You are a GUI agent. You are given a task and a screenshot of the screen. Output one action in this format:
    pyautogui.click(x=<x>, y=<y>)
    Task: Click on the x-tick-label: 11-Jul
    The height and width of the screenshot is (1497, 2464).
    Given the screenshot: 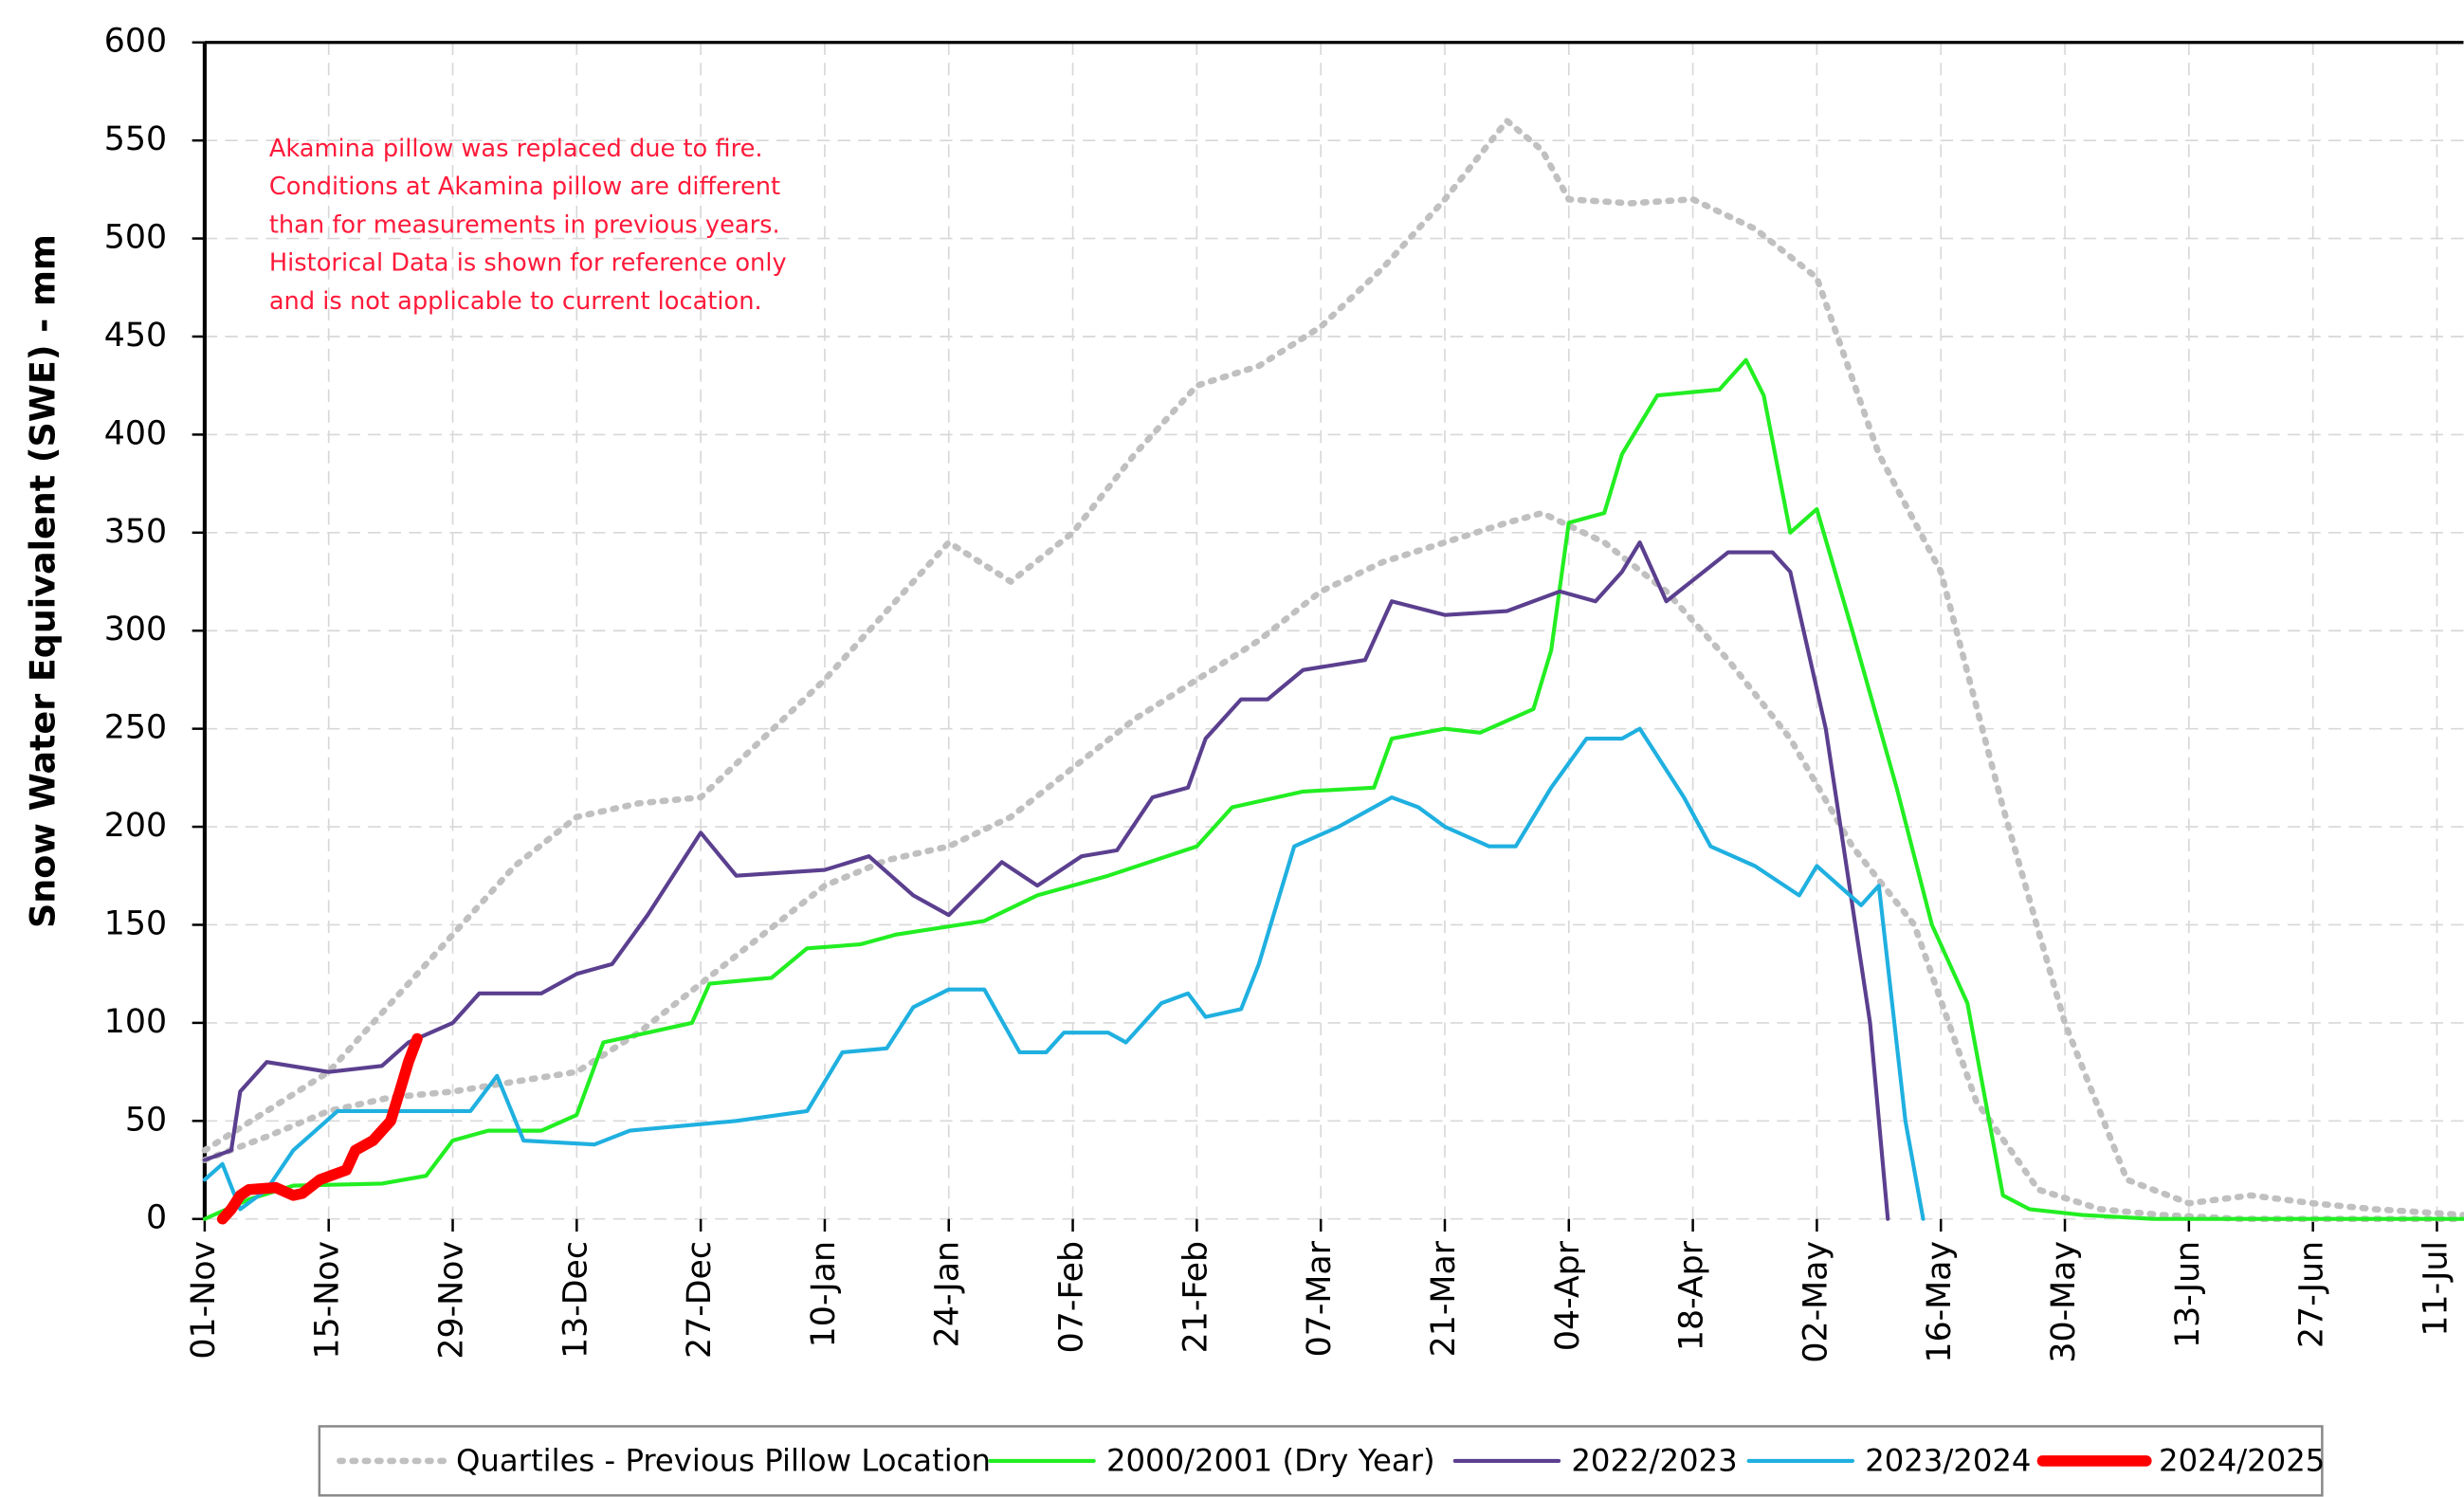 What is the action you would take?
    pyautogui.click(x=2436, y=1289)
    